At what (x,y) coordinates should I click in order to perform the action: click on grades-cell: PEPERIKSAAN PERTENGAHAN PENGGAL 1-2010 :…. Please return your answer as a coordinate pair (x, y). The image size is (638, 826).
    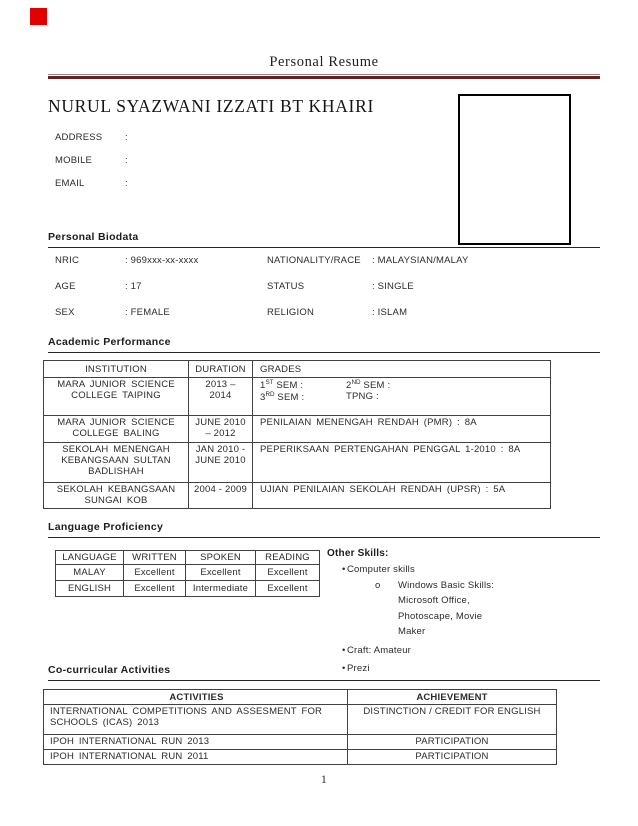
    Looking at the image, I should click on (401, 462).